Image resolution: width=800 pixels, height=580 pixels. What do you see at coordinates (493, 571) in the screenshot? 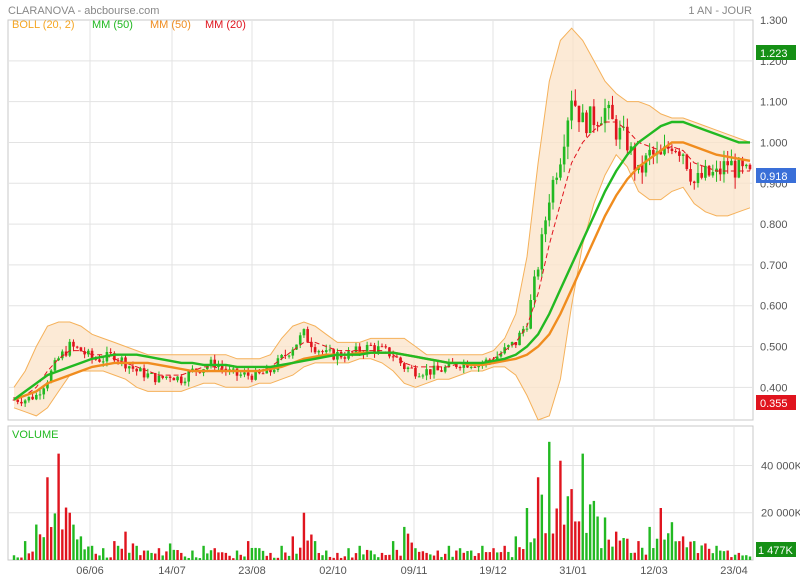
I see `x-tick-label: 19/12` at bounding box center [493, 571].